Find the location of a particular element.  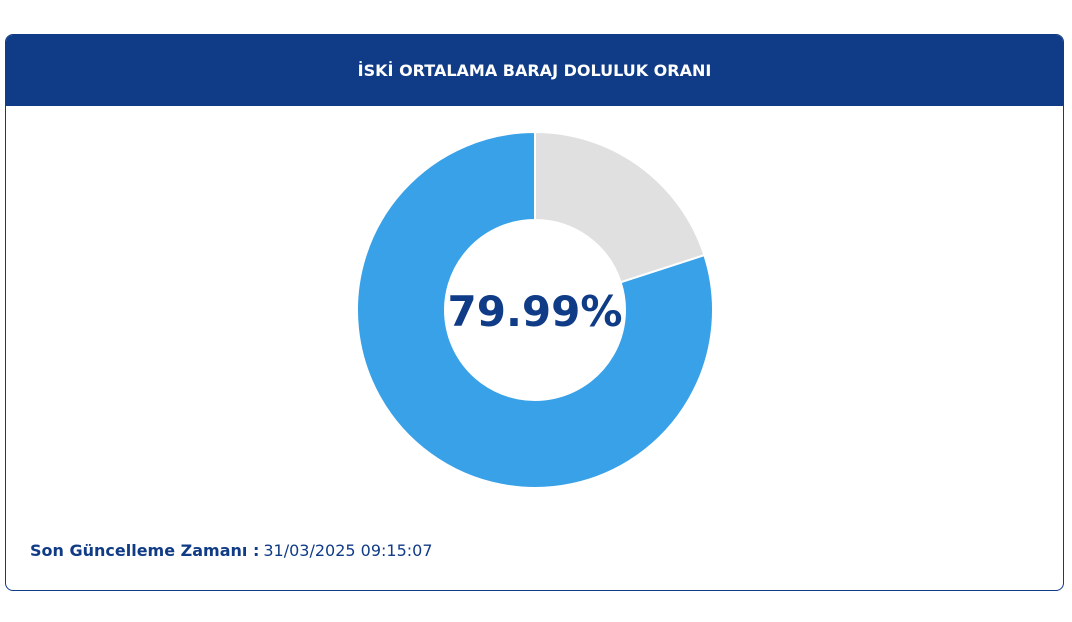

donut-segment is located at coordinates (620, 207).